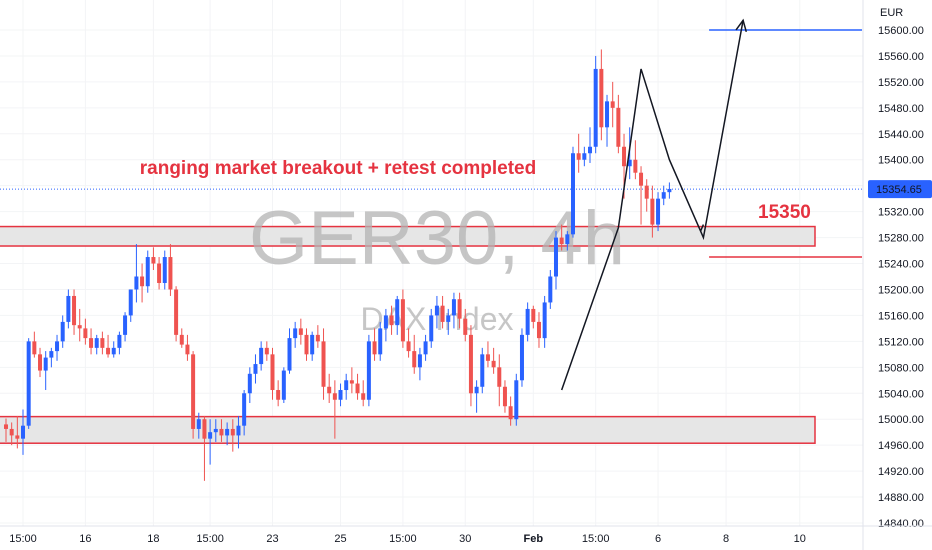 This screenshot has height=550, width=932. I want to click on x-tick-label: 10, so click(800, 539).